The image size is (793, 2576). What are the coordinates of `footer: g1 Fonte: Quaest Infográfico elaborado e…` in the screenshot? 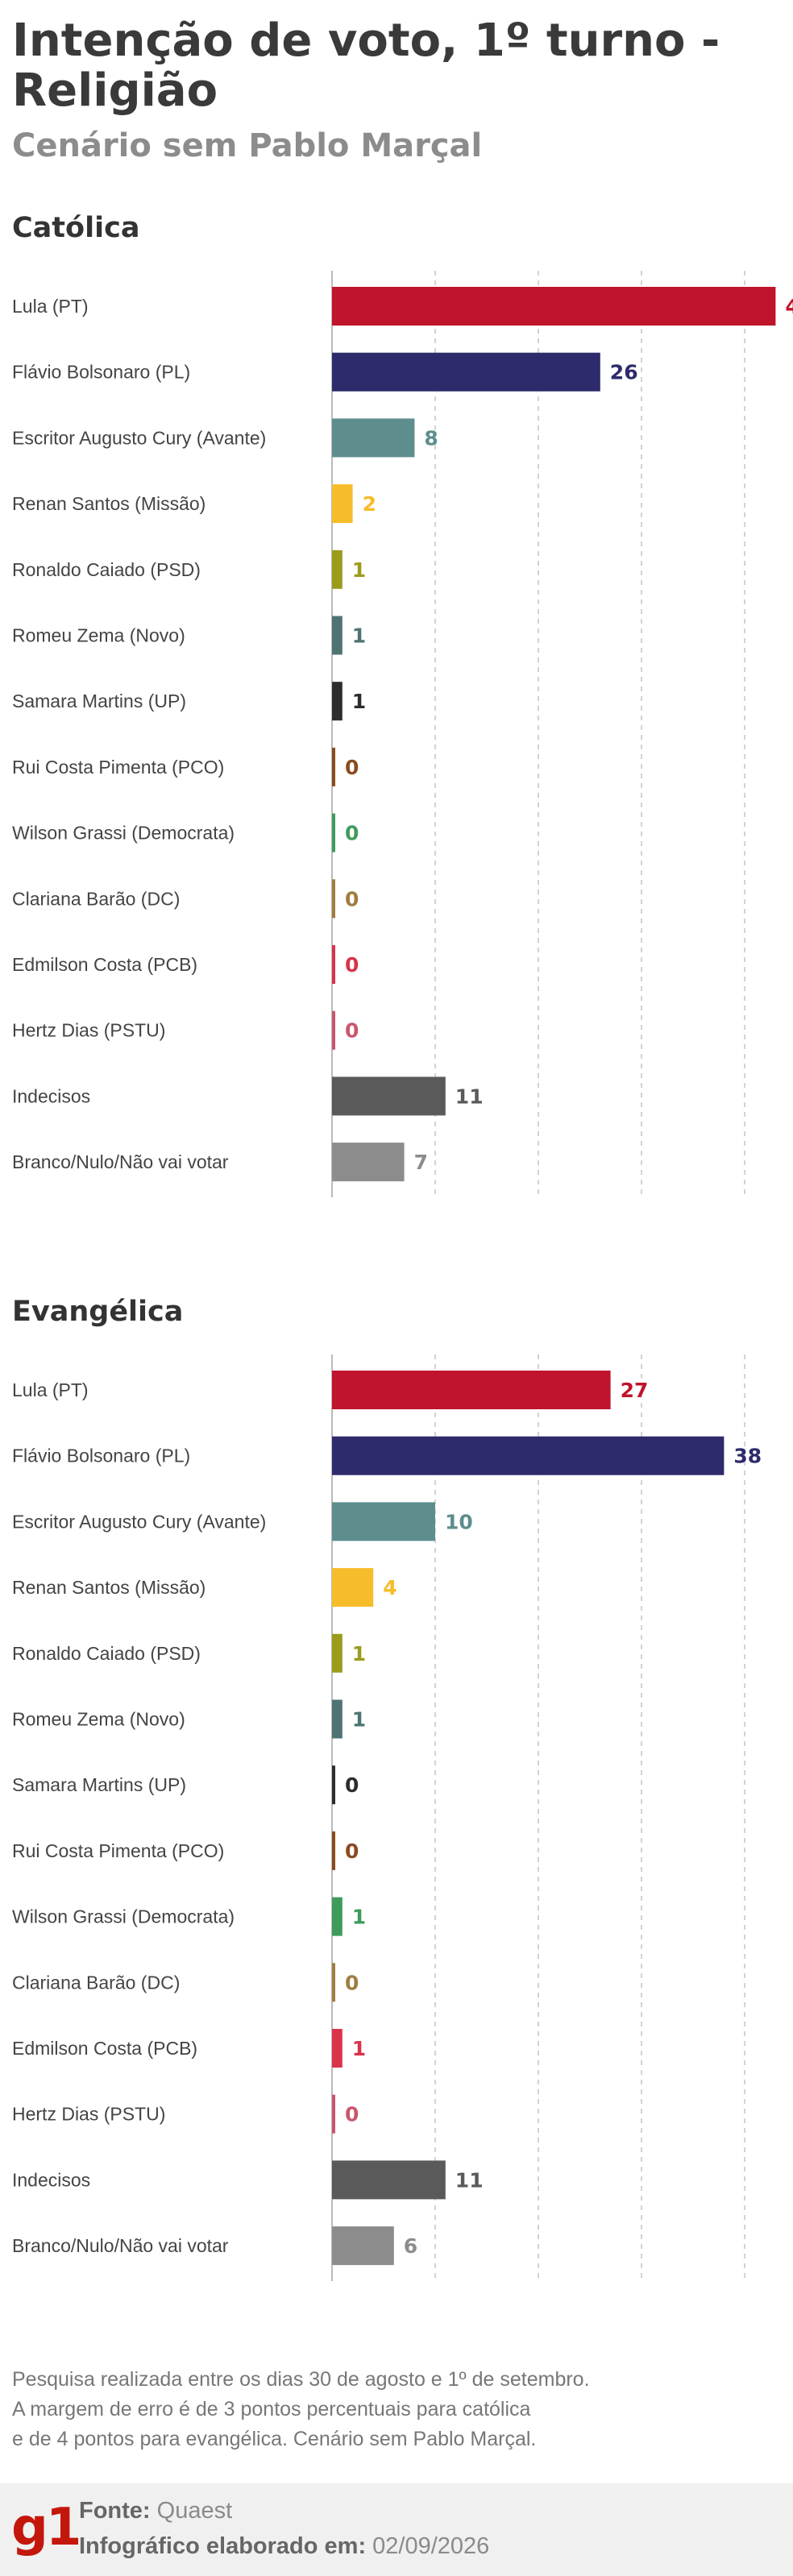 It's located at (396, 2529).